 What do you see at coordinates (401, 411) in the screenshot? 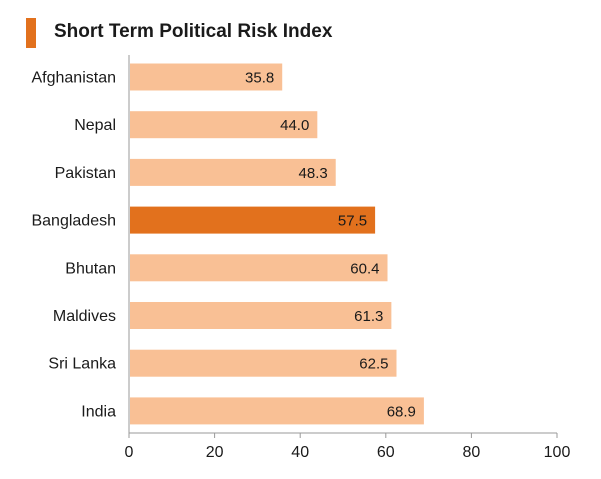
I see `value-label-india: 68.9` at bounding box center [401, 411].